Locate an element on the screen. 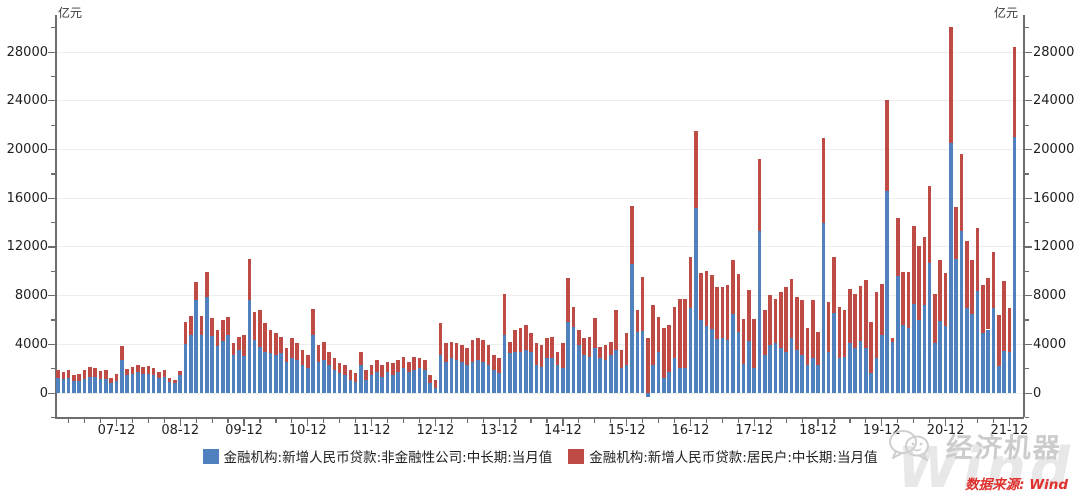 This screenshot has height=495, width=1080. x-tick-label: 14-12 is located at coordinates (563, 430).